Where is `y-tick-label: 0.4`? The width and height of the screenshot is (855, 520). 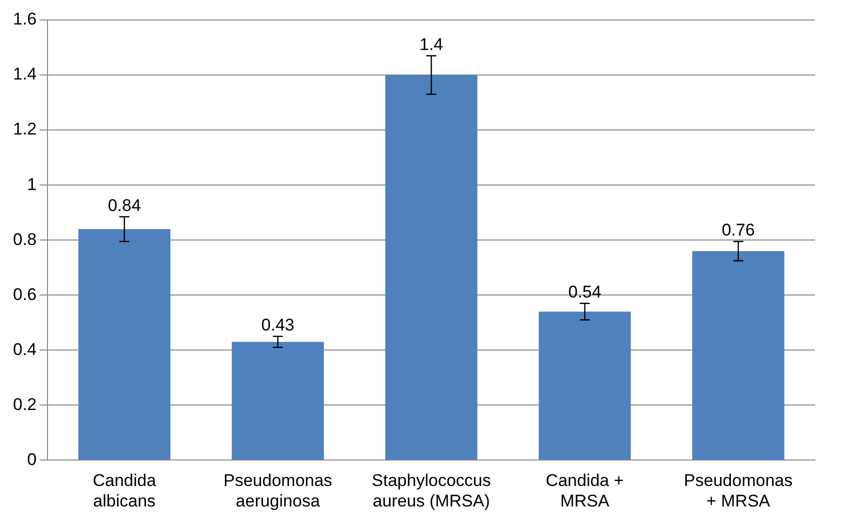
y-tick-label: 0.4 is located at coordinates (24, 349).